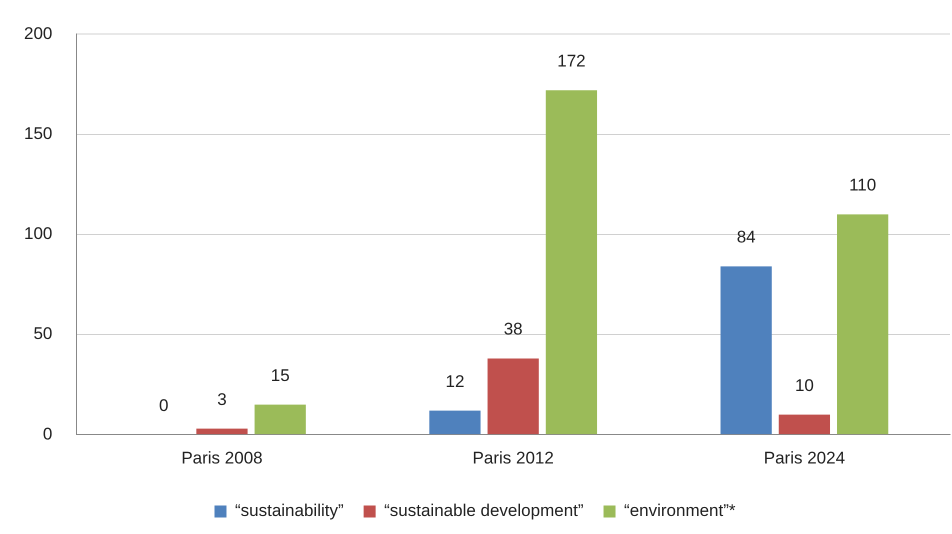  Describe the element at coordinates (805, 458) in the screenshot. I see `x-tick-label: Paris 2024` at that location.